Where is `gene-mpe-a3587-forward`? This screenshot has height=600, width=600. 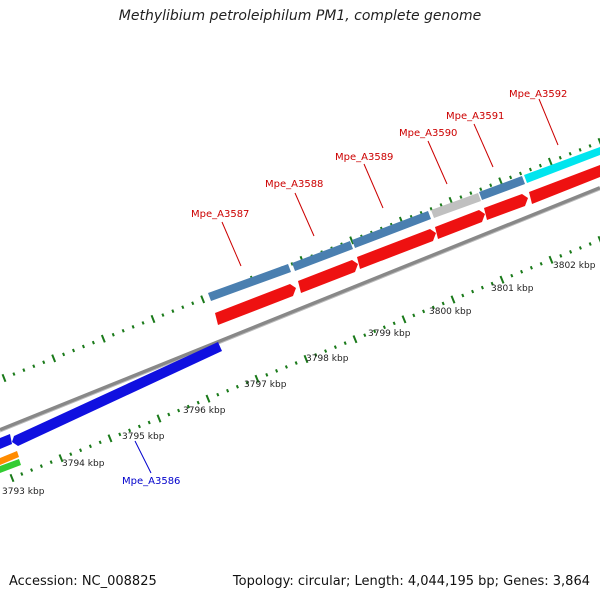
gene-mpe-a3587-forward is located at coordinates (249, 282).